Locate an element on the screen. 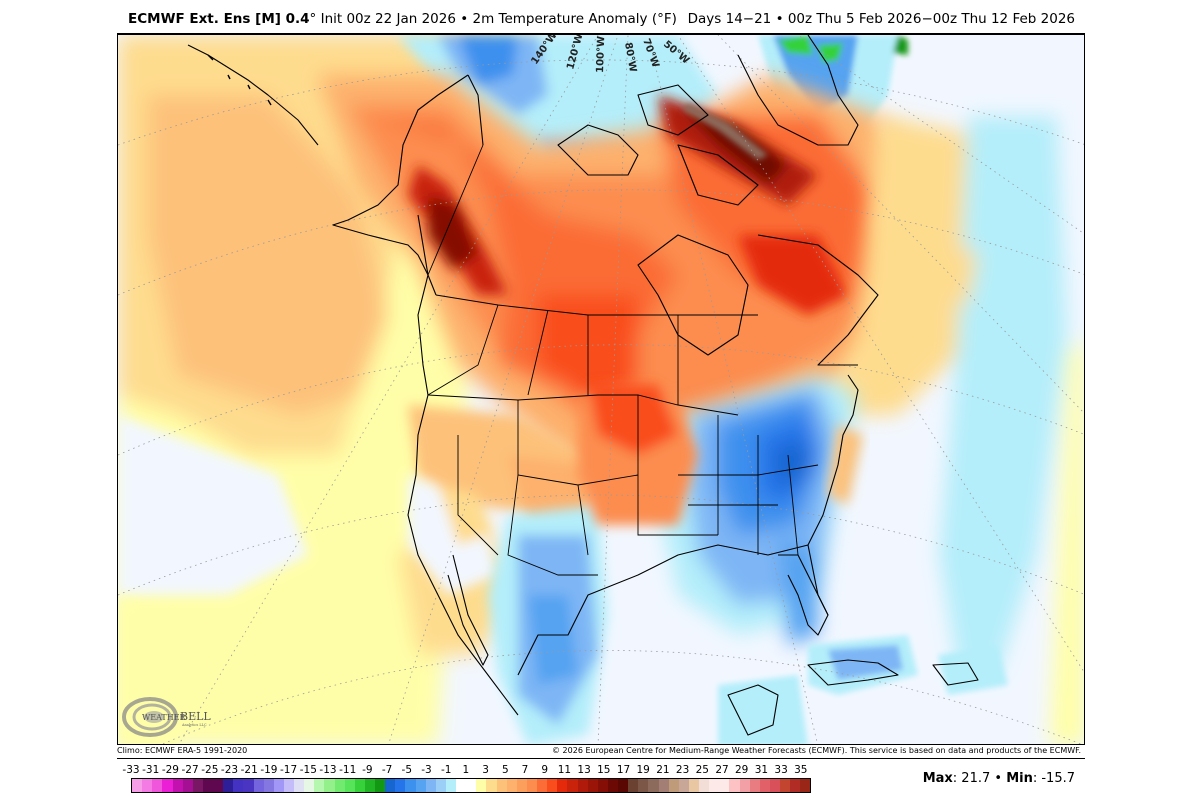 This screenshot has width=1202, height=808. colorbar-tick-label: 29 is located at coordinates (742, 770).